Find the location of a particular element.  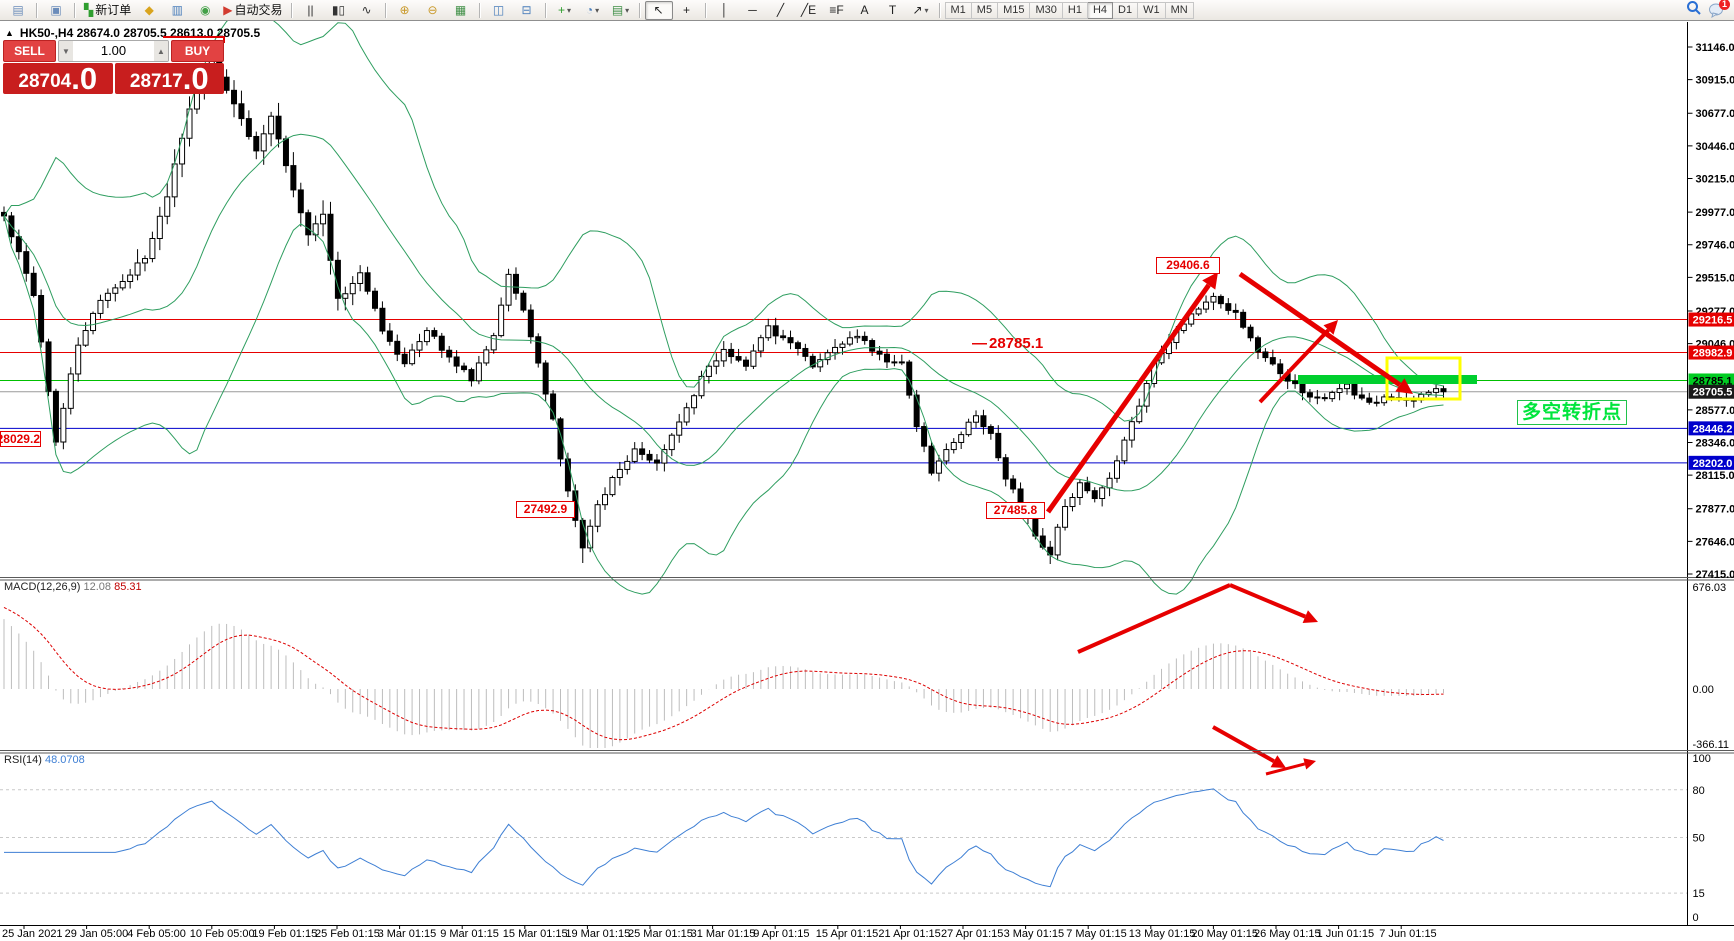

terminal-icon: ▥ is located at coordinates (177, 10).